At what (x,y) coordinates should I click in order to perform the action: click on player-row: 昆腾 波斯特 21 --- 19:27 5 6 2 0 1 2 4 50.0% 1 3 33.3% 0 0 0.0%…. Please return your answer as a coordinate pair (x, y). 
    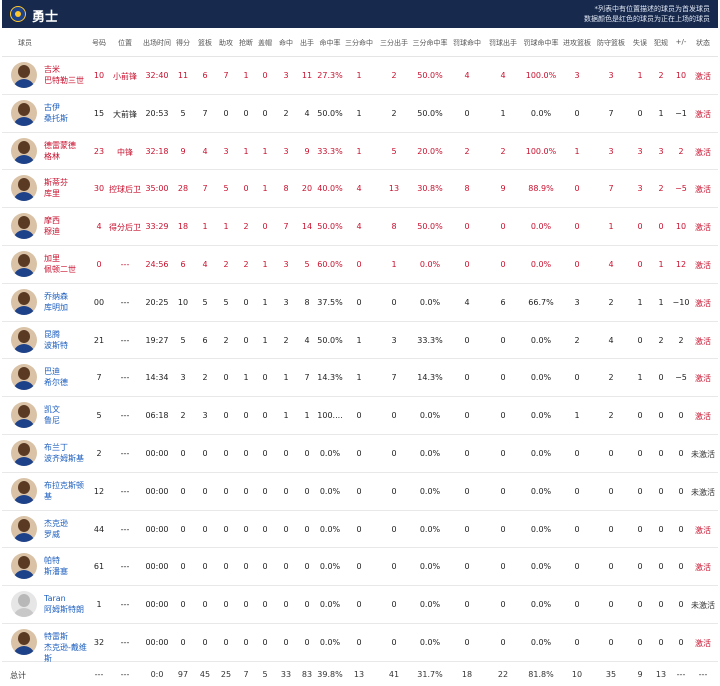
    Looking at the image, I should click on (360, 341).